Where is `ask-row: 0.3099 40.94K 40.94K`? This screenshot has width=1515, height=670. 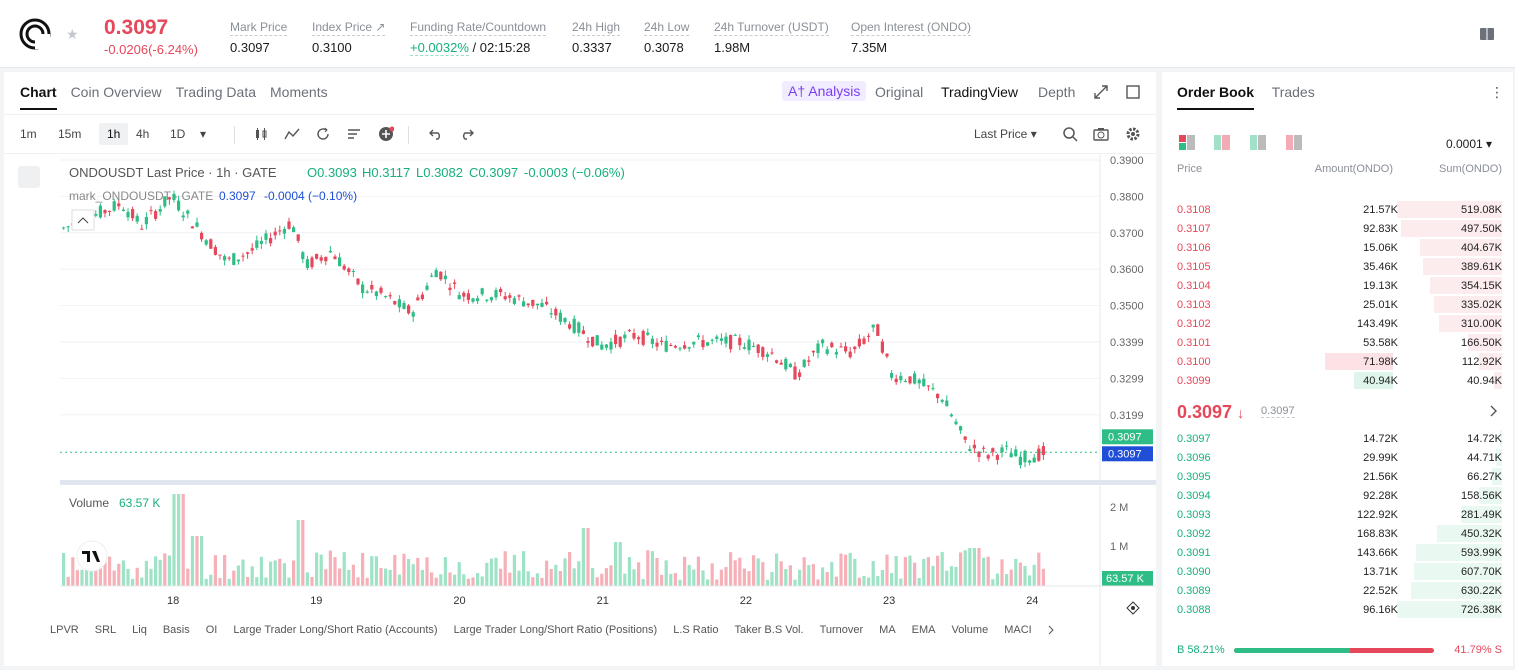
ask-row: 0.3099 40.94K 40.94K is located at coordinates (1339, 380).